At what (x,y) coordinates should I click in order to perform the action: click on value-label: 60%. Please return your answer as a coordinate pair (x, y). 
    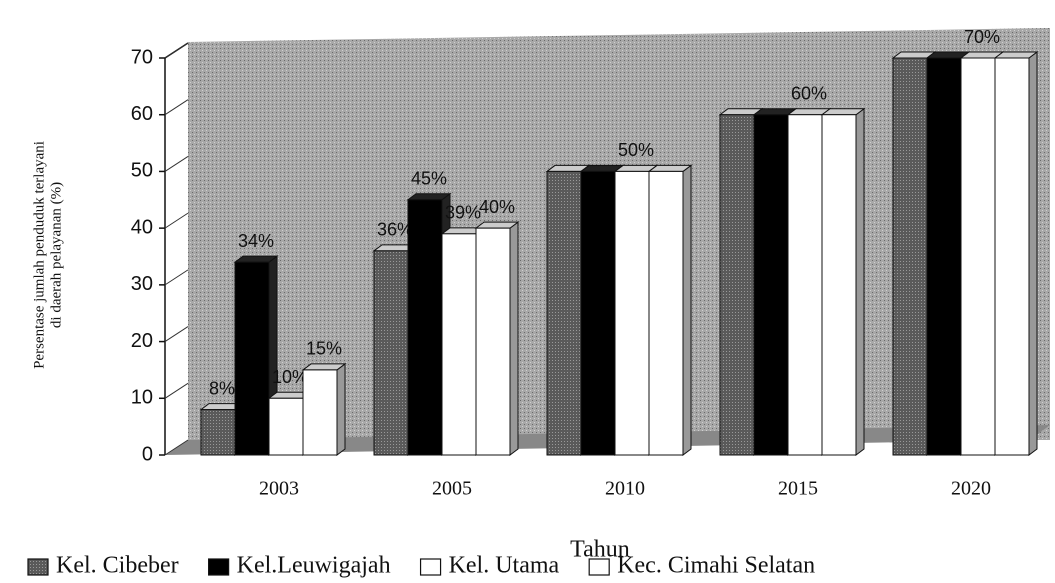
    Looking at the image, I should click on (809, 93).